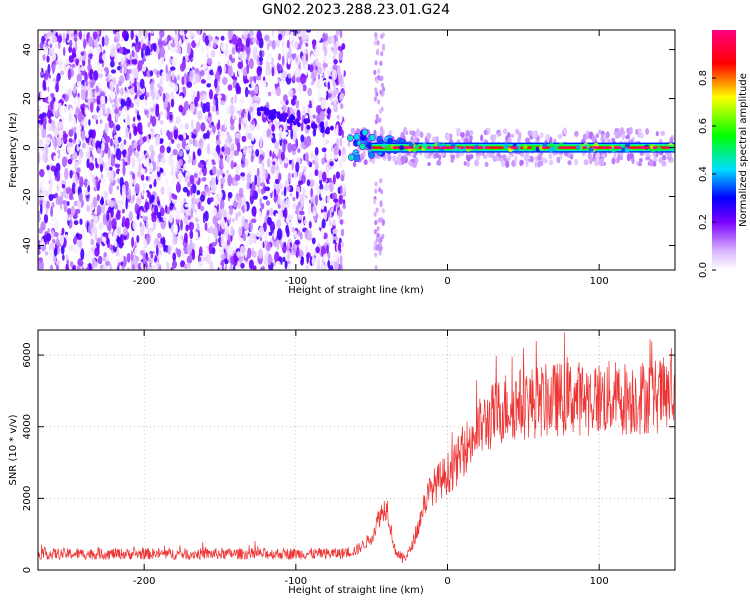 This screenshot has height=600, width=750. Describe the element at coordinates (599, 581) in the screenshot. I see `x-tick-label-3: 100` at that location.